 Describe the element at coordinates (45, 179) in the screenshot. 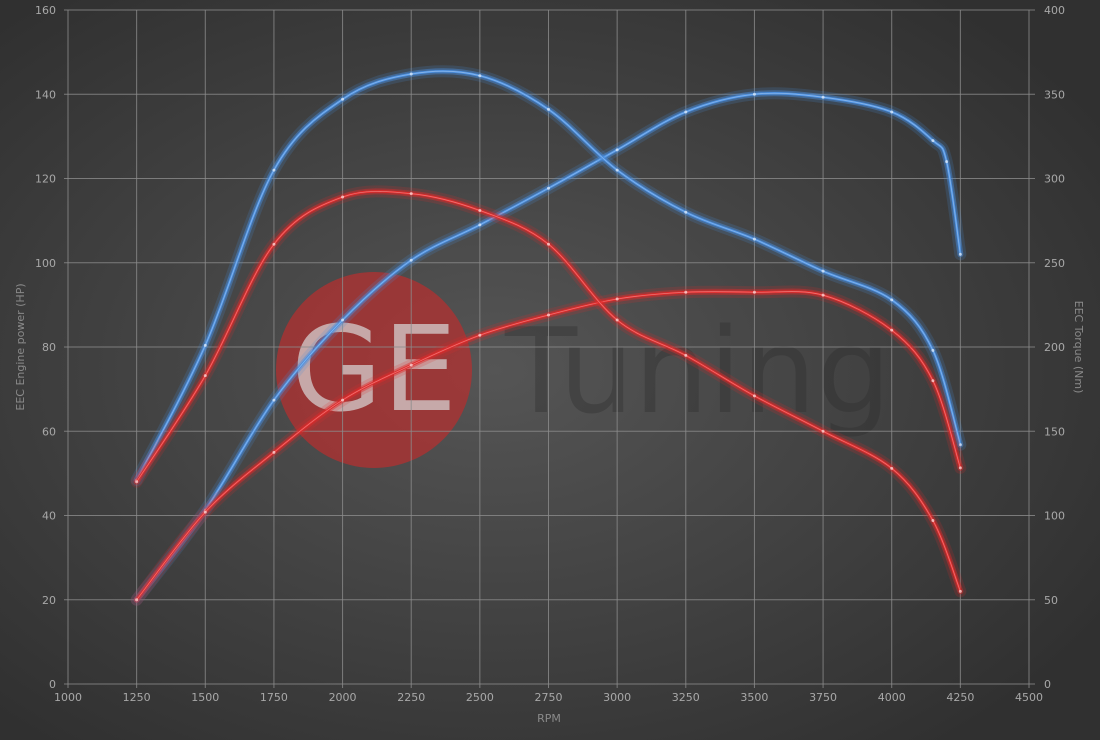

I see `y-left-tick-label: 120` at that location.